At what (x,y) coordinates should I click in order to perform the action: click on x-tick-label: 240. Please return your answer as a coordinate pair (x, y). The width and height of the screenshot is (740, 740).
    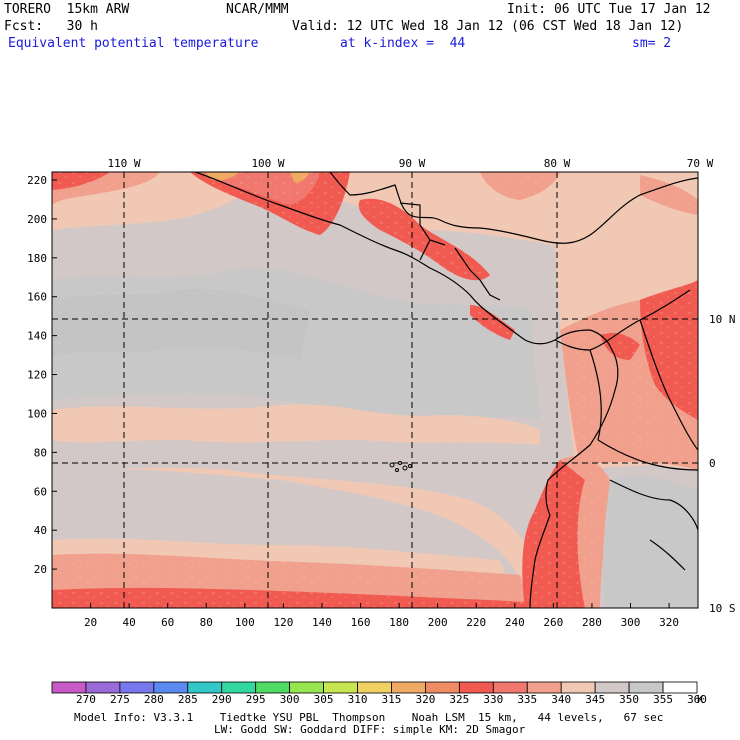
    Looking at the image, I should click on (515, 622).